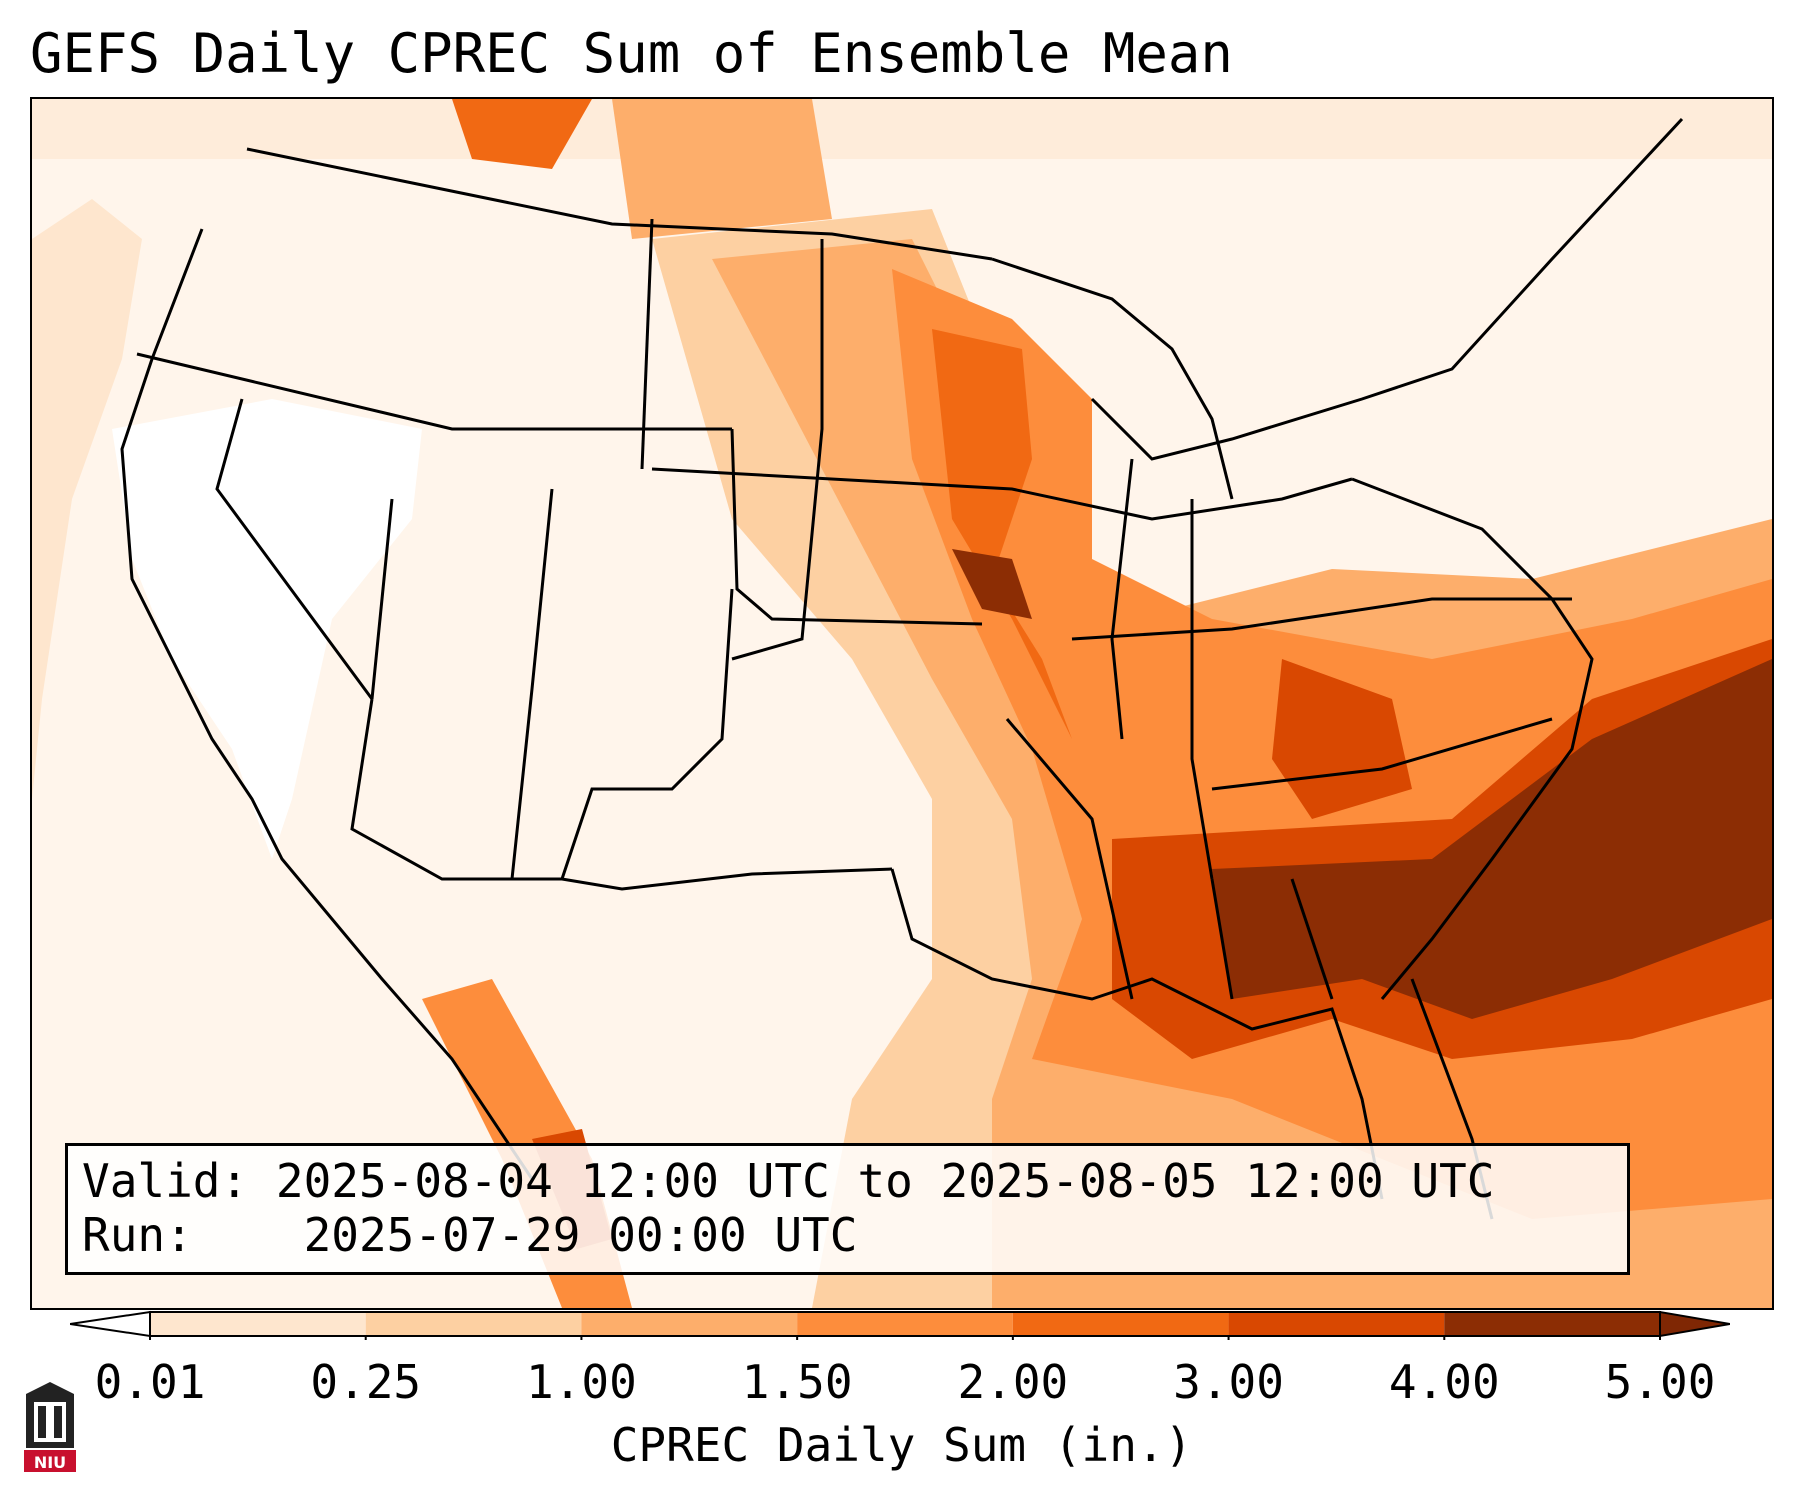 This screenshot has height=1500, width=1803. Describe the element at coordinates (1444, 1382) in the screenshot. I see `colorbar-tick-label: 4.00` at that location.